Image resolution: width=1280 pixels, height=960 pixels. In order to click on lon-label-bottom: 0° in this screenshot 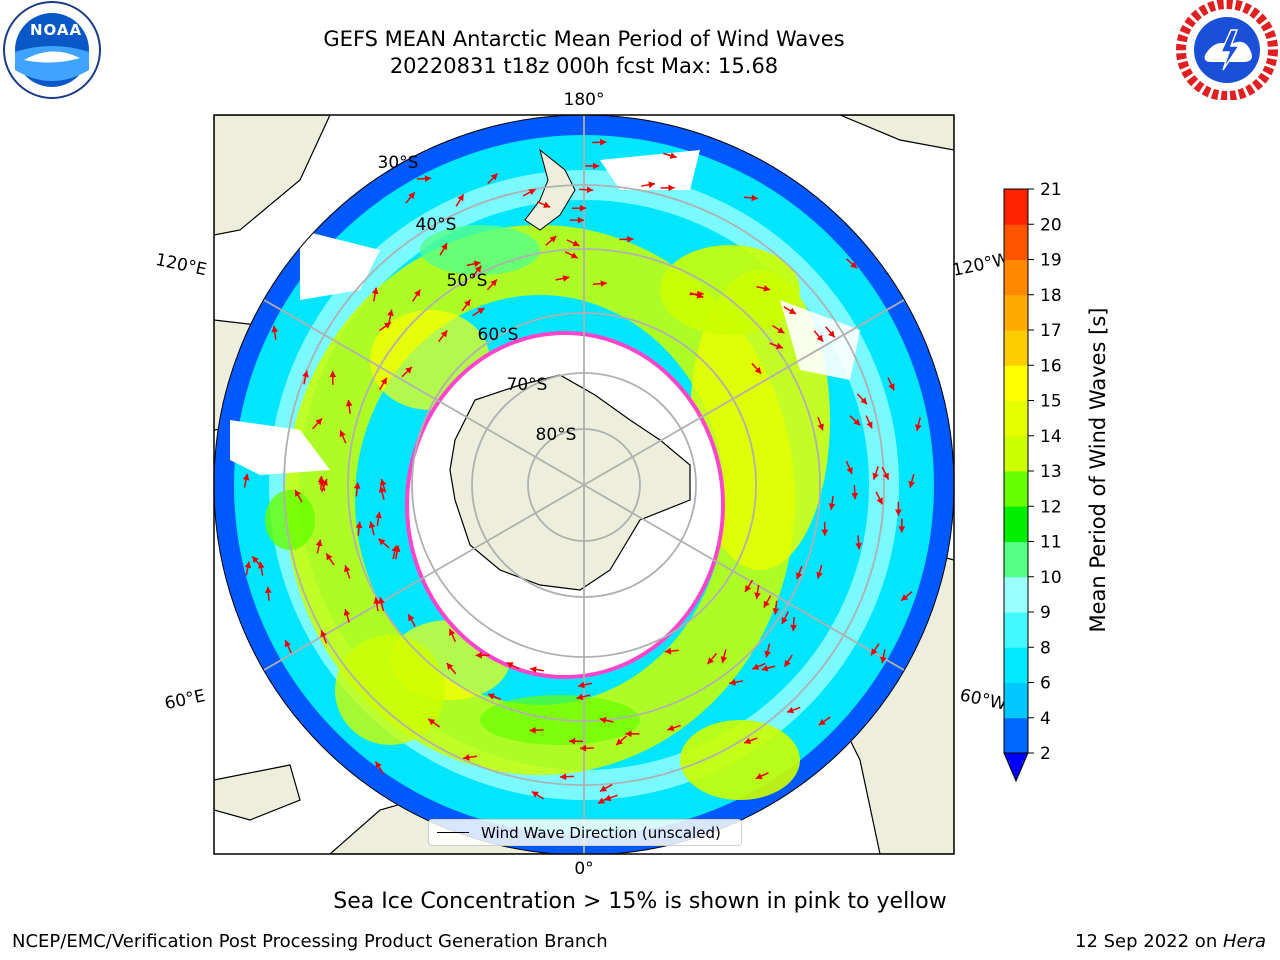, I will do `click(583, 869)`.